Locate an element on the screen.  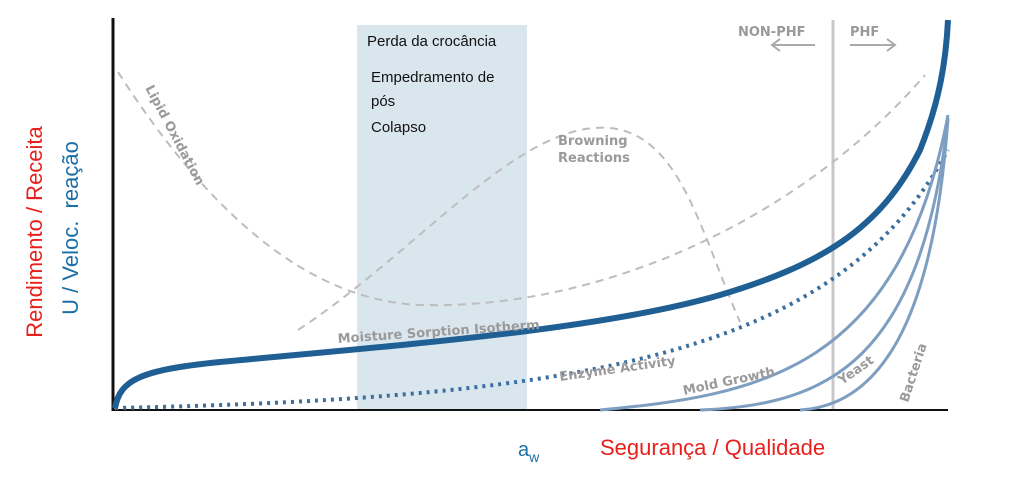
curve-label: Enzyme Activity is located at coordinates (617, 369).